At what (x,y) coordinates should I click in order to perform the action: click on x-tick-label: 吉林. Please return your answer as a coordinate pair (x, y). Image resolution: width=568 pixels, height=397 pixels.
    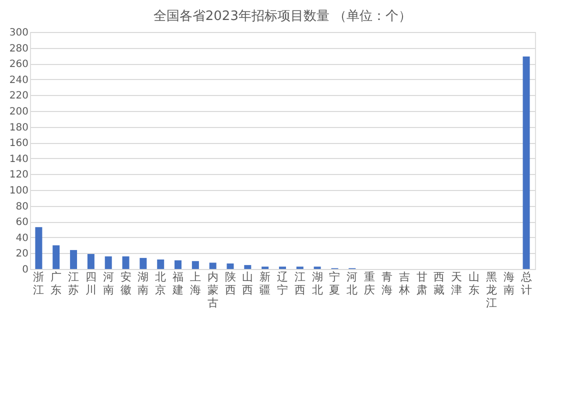
    Looking at the image, I should click on (404, 283).